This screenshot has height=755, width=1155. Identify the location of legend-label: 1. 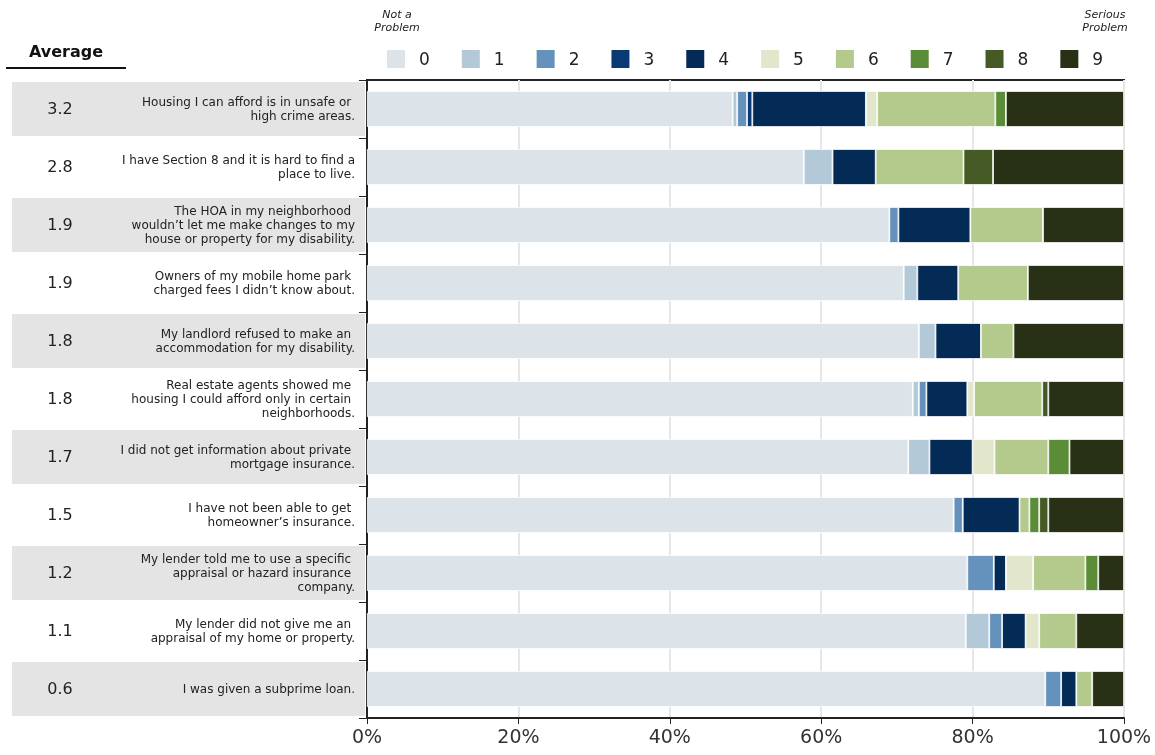
(499, 59).